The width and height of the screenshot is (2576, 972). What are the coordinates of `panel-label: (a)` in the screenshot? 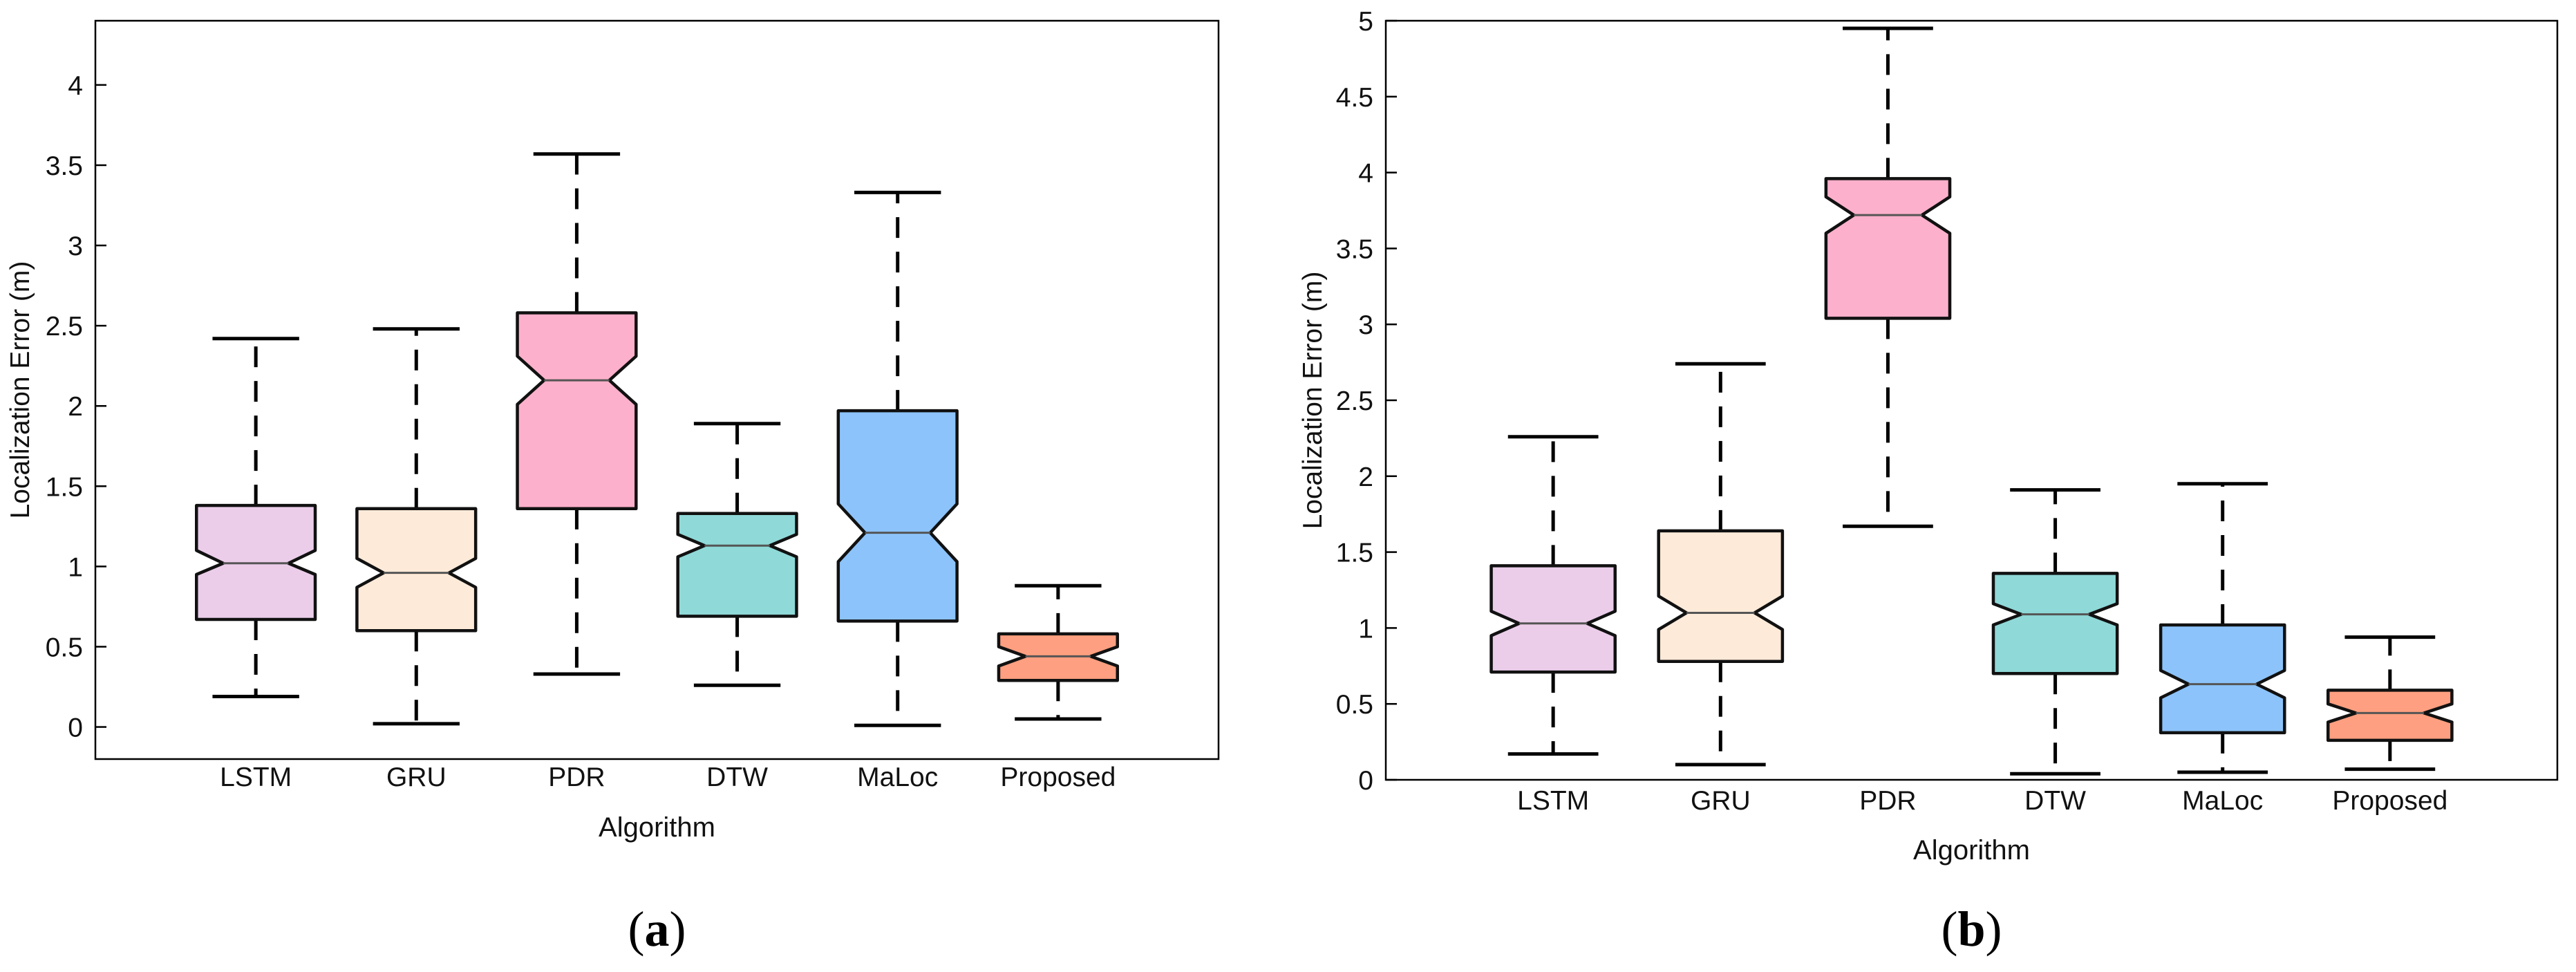 It's located at (657, 929).